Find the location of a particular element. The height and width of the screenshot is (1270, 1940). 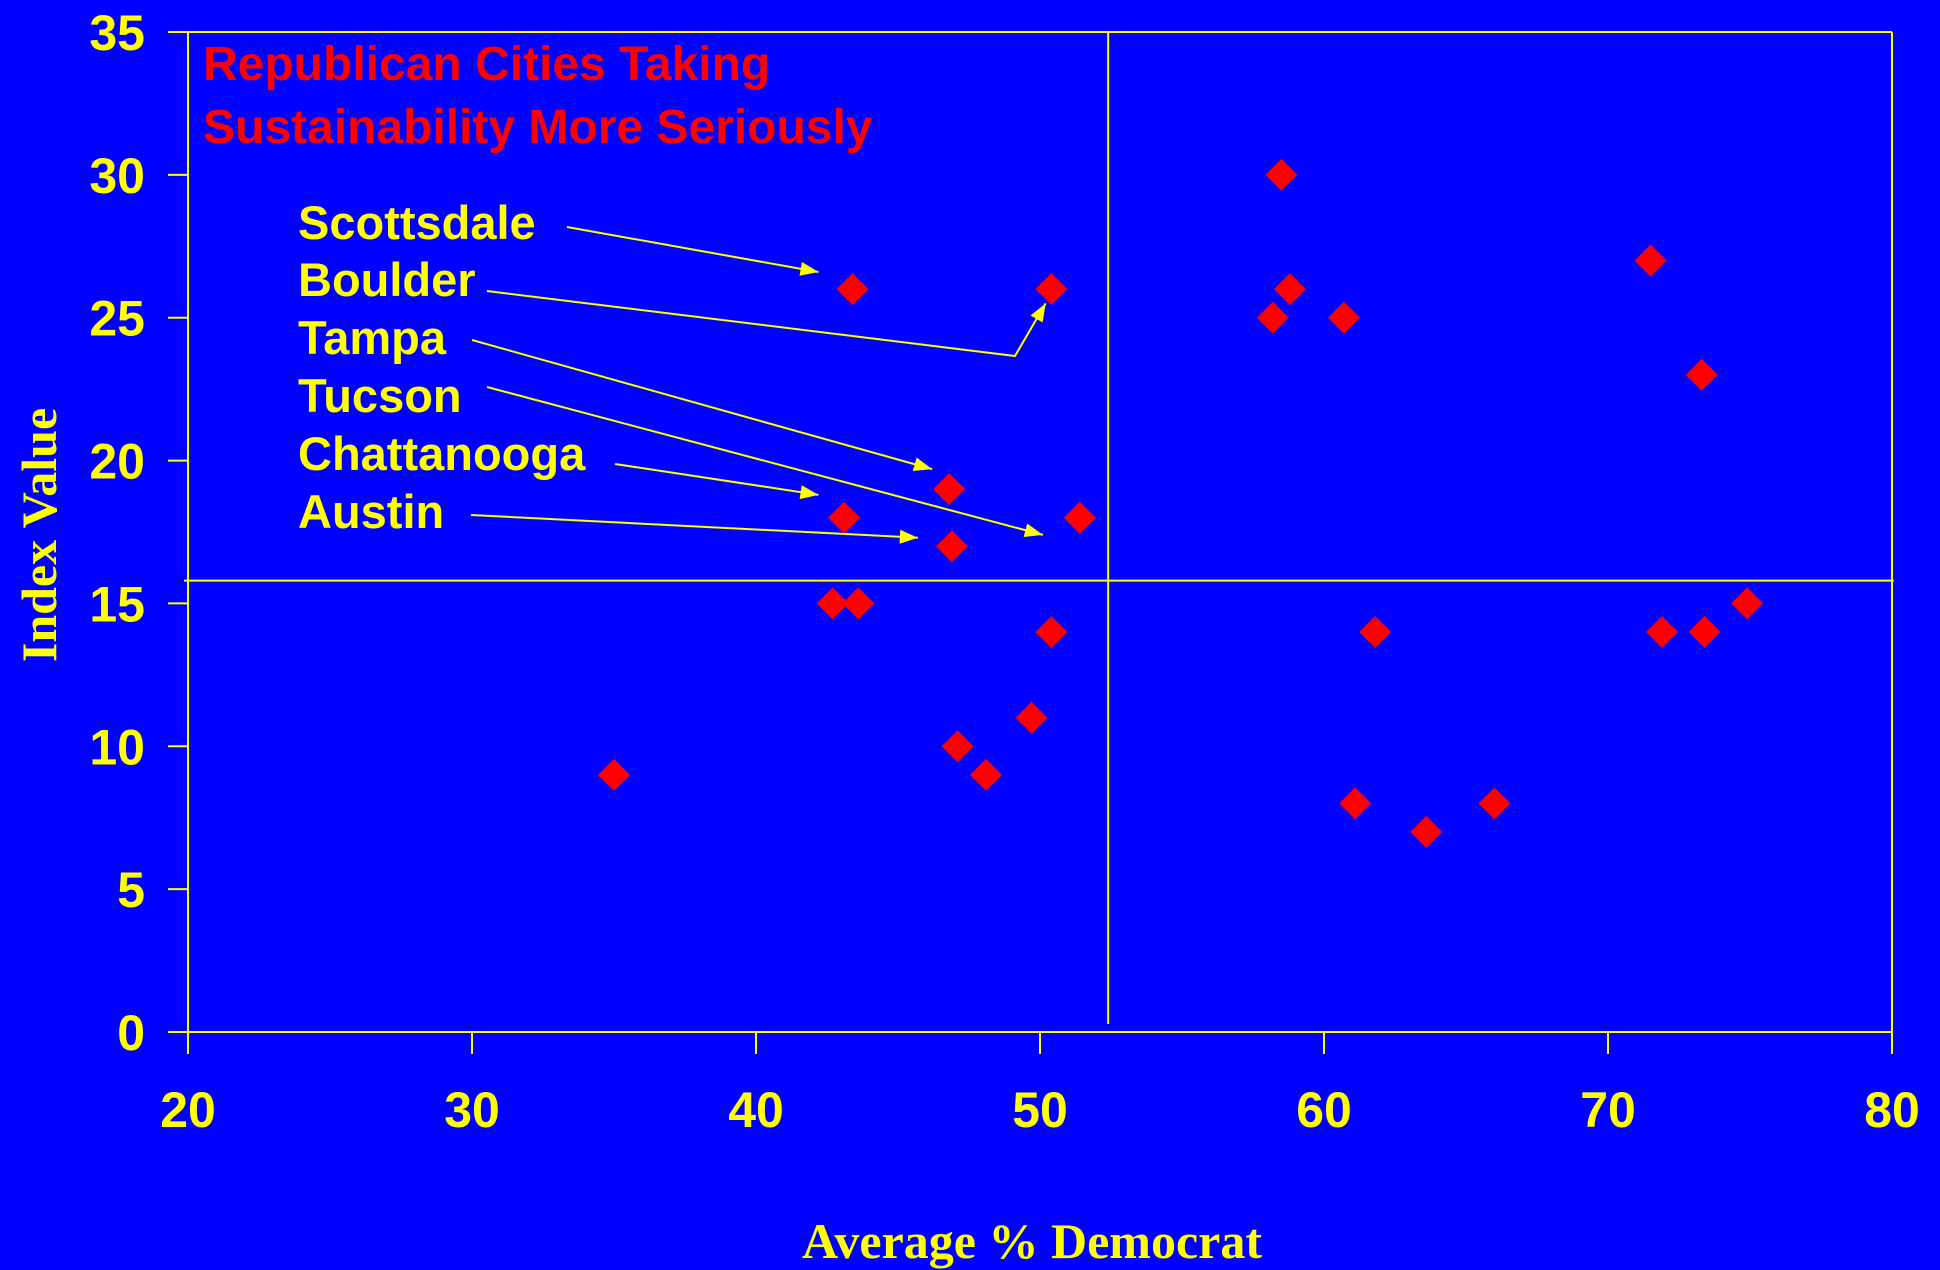

y-tick-label: 15 is located at coordinates (117, 604).